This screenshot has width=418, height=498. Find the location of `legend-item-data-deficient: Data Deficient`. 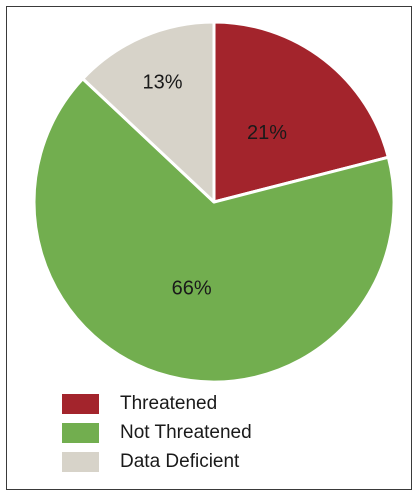

legend-item-data-deficient: Data Deficient is located at coordinates (157, 461).